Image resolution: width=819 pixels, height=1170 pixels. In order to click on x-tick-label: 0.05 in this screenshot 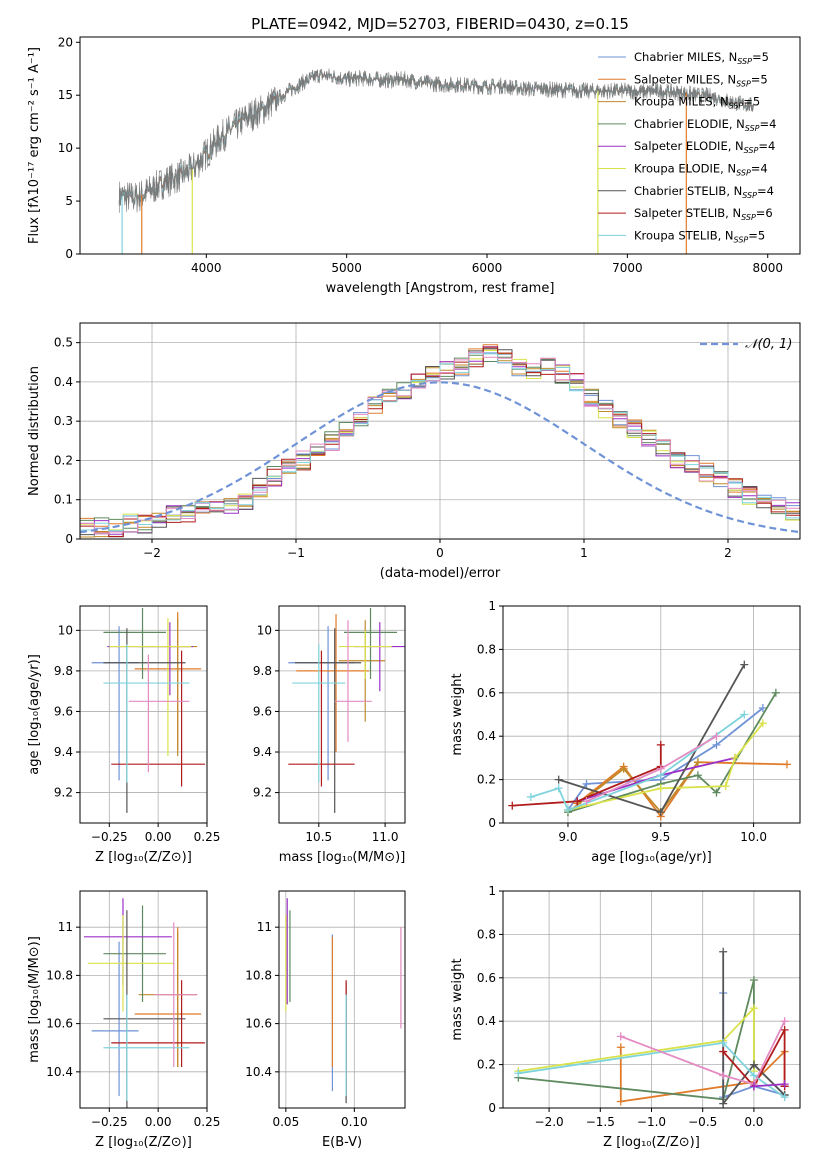, I will do `click(285, 1122)`.